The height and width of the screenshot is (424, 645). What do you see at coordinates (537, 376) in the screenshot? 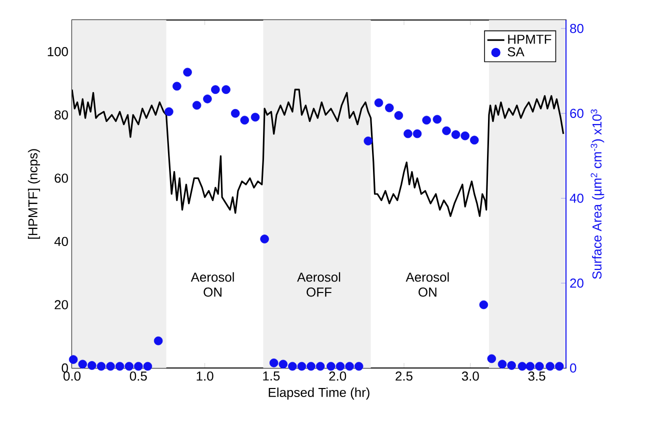
I see `x-tick-label: 3.5` at bounding box center [537, 376].